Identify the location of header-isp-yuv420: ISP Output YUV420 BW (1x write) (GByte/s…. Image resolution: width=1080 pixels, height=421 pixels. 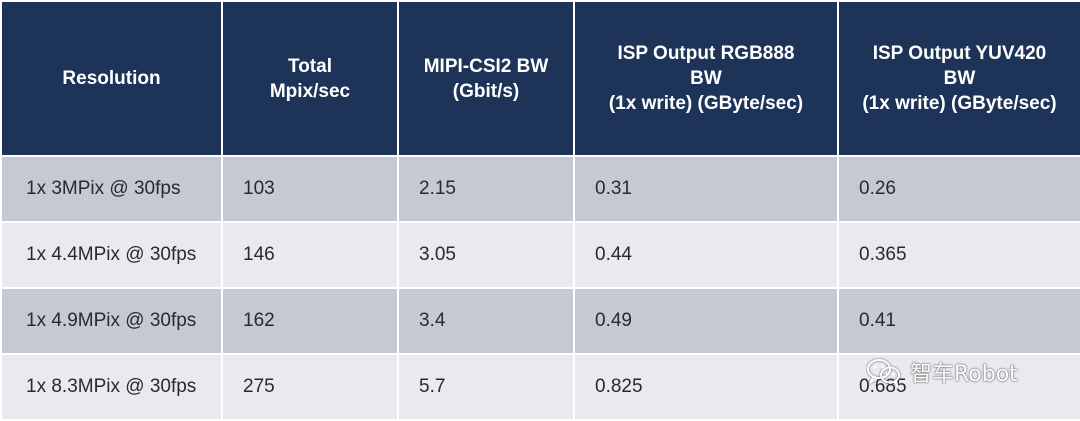
(958, 78).